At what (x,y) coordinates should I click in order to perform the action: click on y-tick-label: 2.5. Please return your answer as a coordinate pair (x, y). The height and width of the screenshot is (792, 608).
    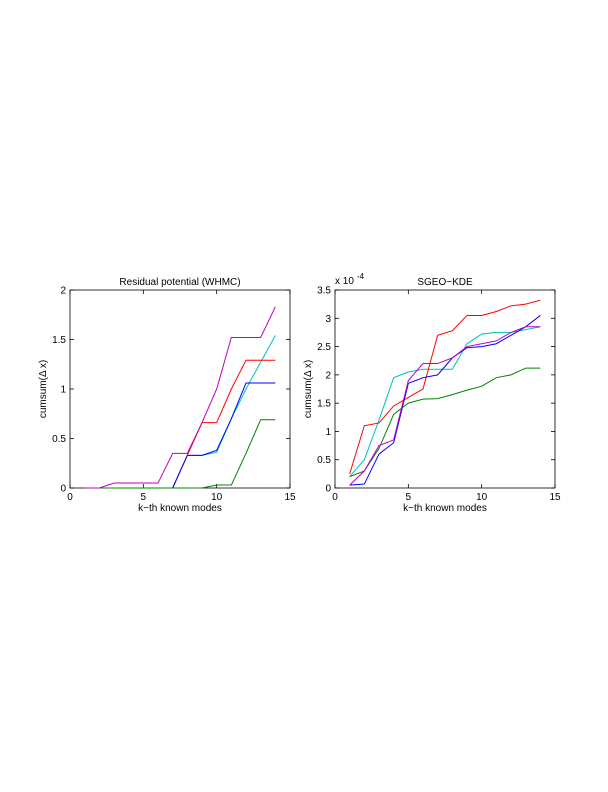
    Looking at the image, I should click on (324, 347).